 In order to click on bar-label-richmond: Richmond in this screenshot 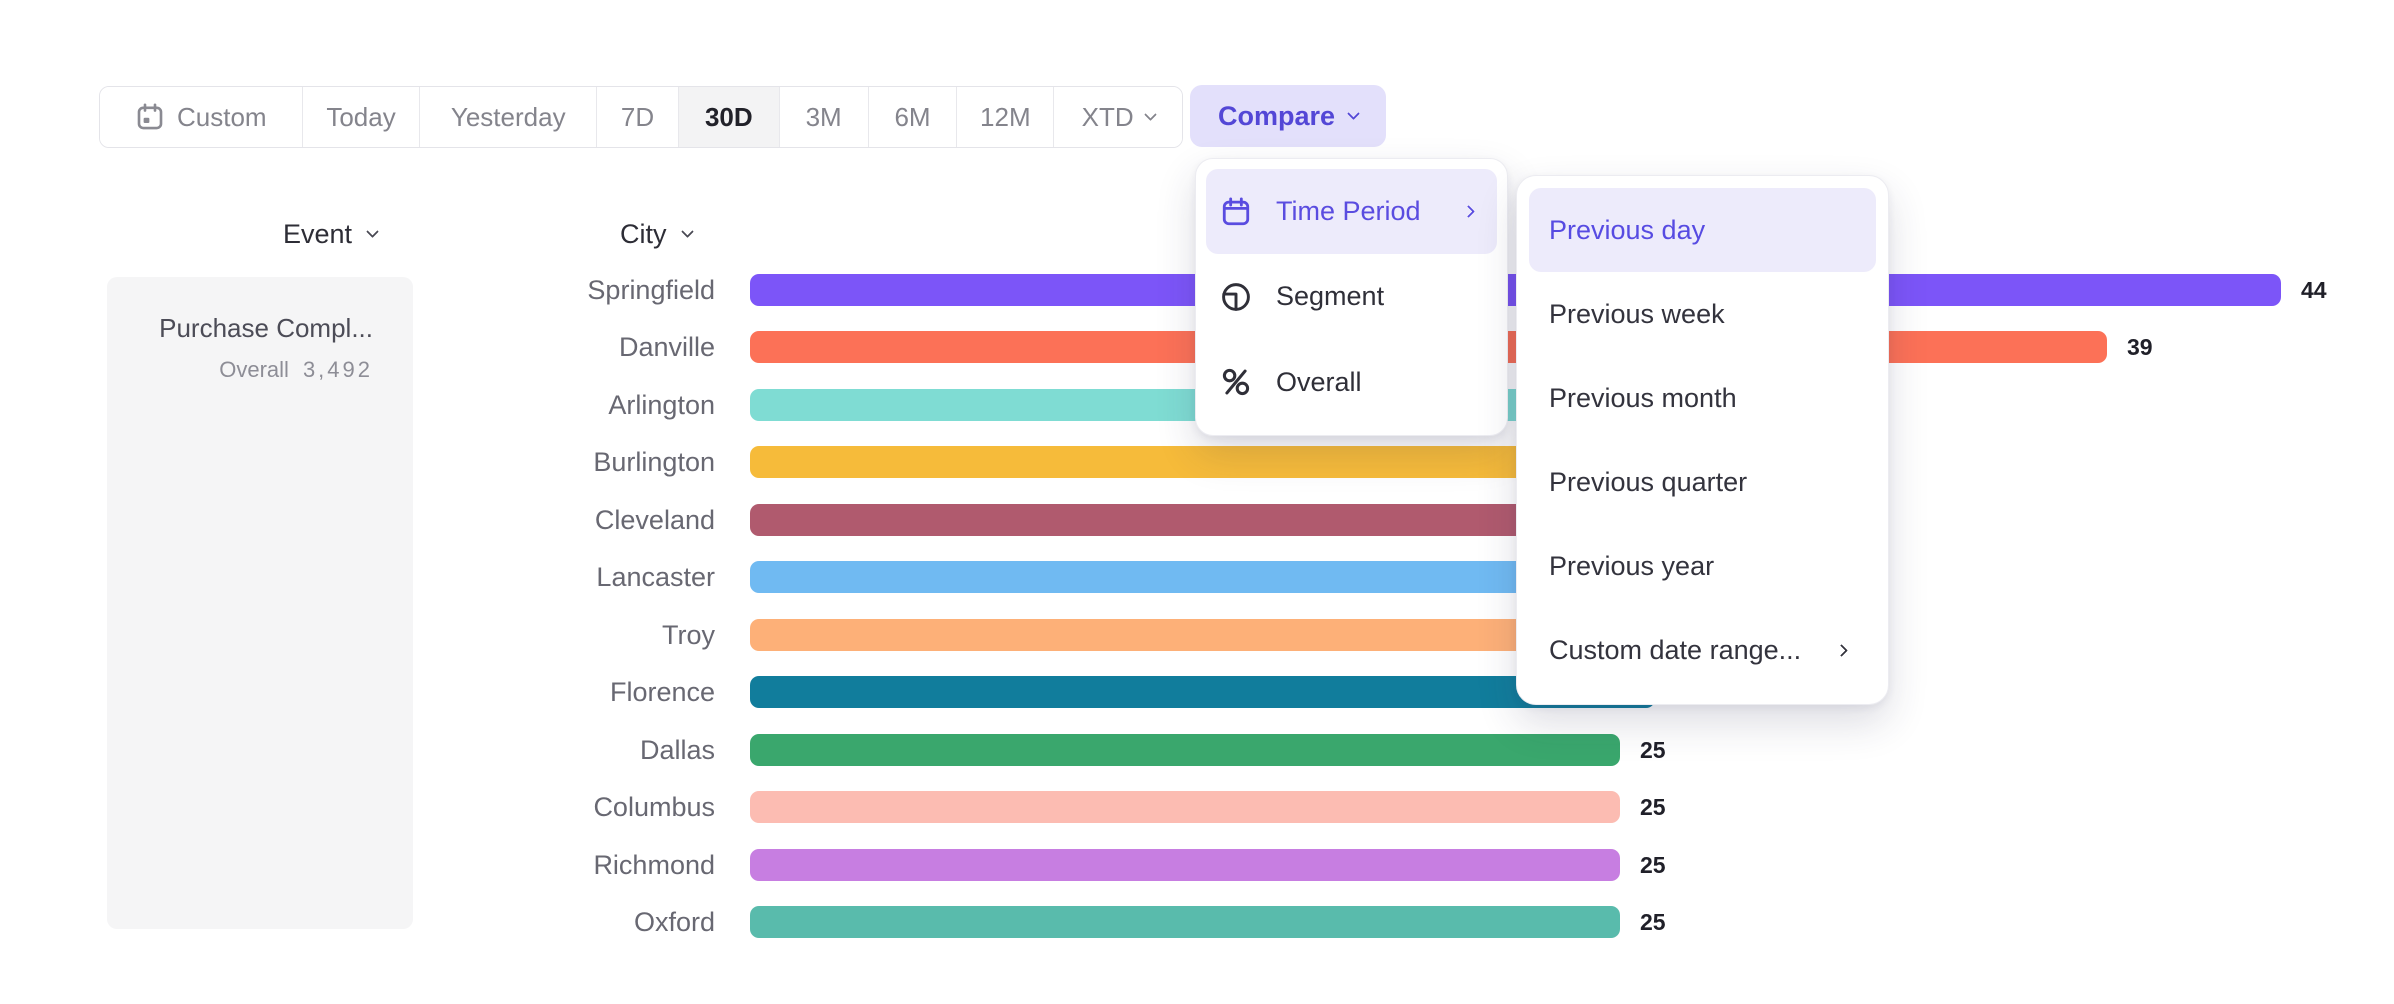, I will do `click(654, 865)`.